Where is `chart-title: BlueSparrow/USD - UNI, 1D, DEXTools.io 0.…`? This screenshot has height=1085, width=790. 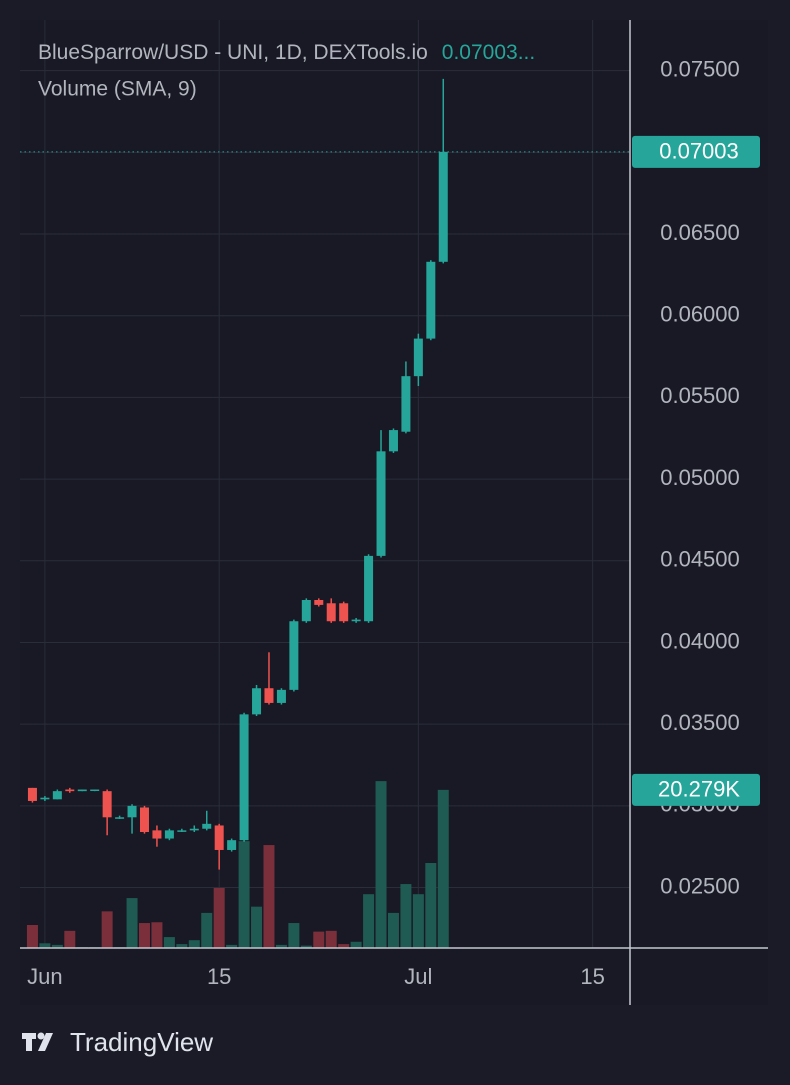 chart-title: BlueSparrow/USD - UNI, 1D, DEXTools.io 0.… is located at coordinates (286, 52).